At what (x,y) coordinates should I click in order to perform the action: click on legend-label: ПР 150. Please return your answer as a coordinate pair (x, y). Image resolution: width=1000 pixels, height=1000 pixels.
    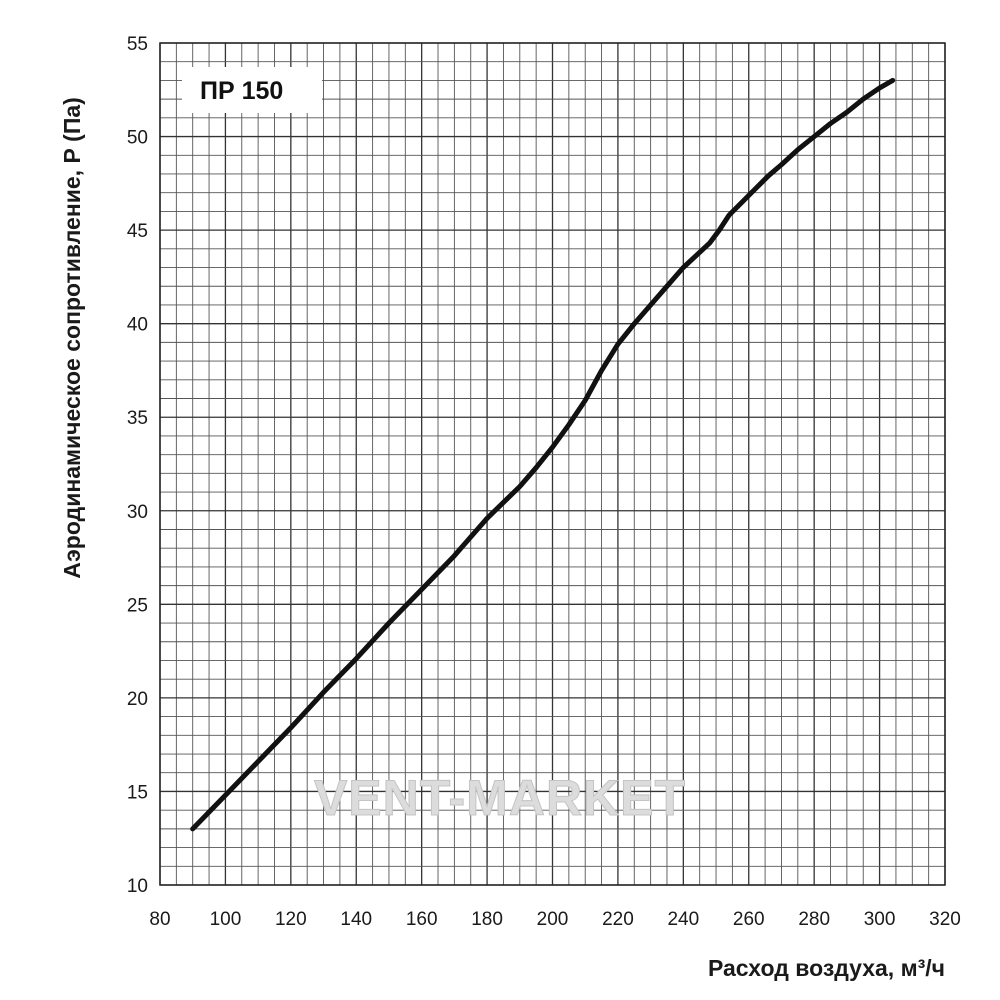
    Looking at the image, I should click on (241, 91).